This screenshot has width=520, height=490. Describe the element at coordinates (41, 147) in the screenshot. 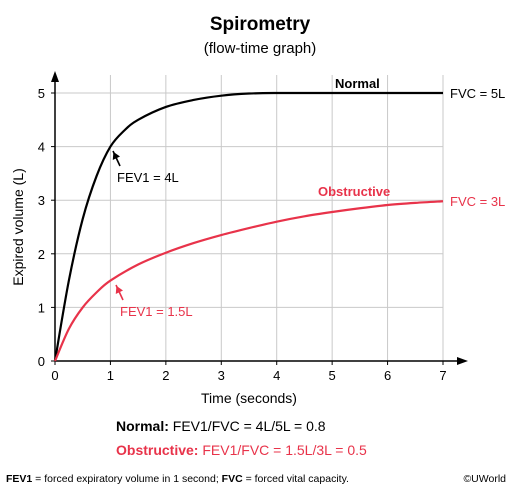

I see `y-tick-label: 4` at that location.